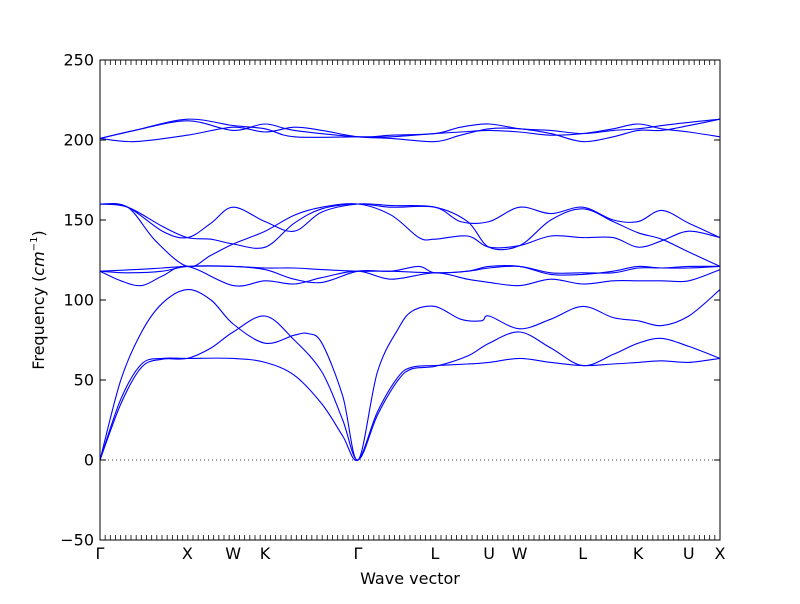 The height and width of the screenshot is (604, 800). I want to click on branch-8-line, so click(410, 226).